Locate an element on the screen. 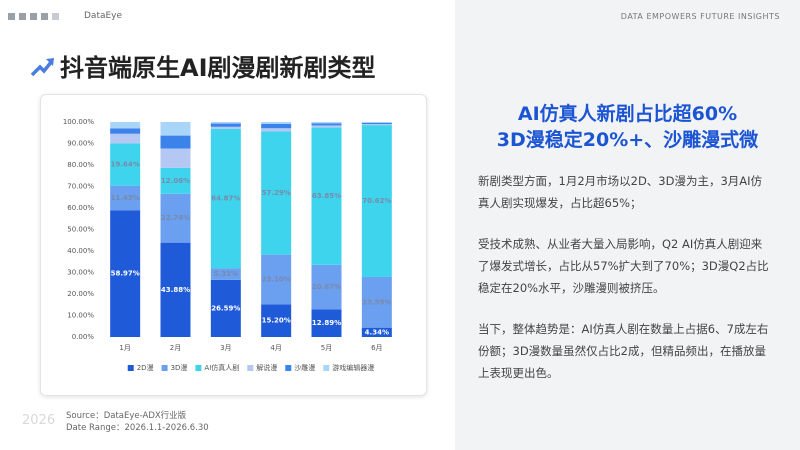 This screenshot has width=800, height=450. legend-label: 沙雕漫 is located at coordinates (304, 367).